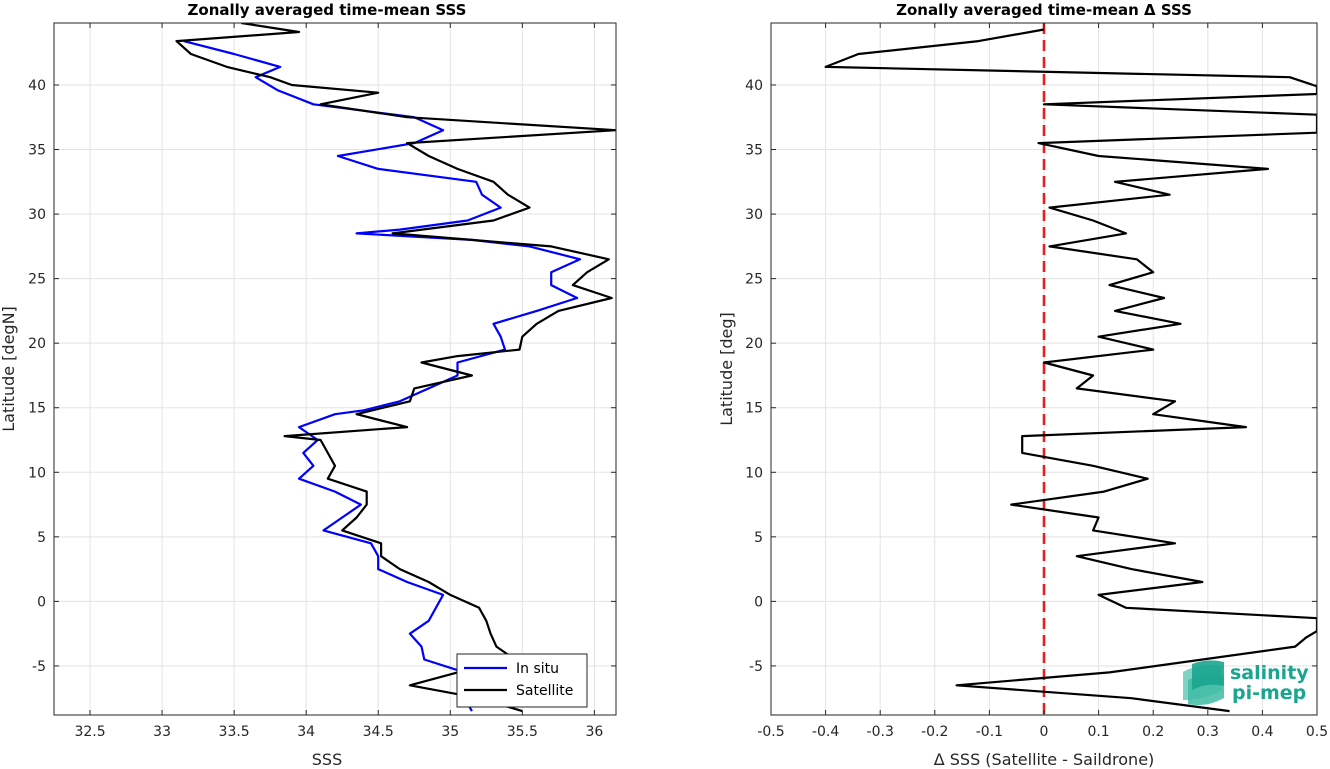  What do you see at coordinates (327, 759) in the screenshot?
I see `left-x-axis-label: SSS` at bounding box center [327, 759].